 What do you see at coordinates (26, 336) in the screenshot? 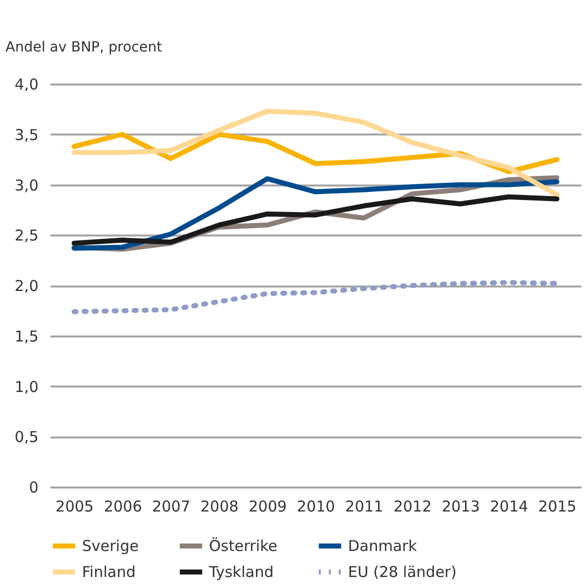
I see `y-tick-label: 1,5` at bounding box center [26, 336].